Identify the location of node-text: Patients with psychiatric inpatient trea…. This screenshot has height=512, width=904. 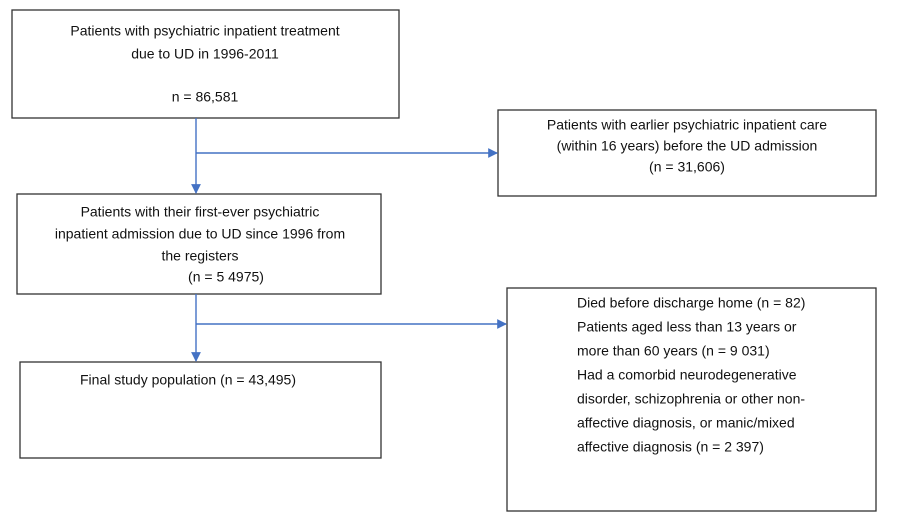
(204, 31).